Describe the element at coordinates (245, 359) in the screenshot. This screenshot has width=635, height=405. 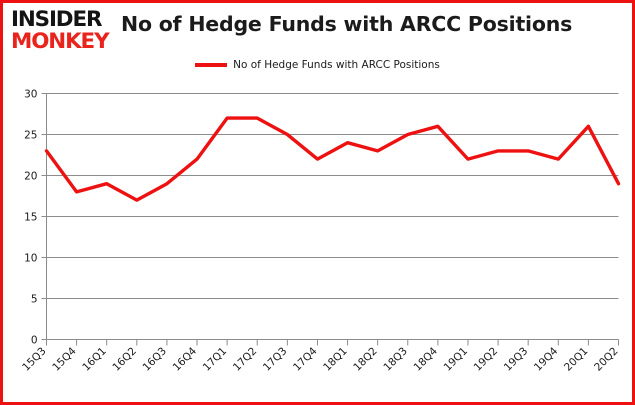
I see `x-tick-label: 17Q2` at that location.